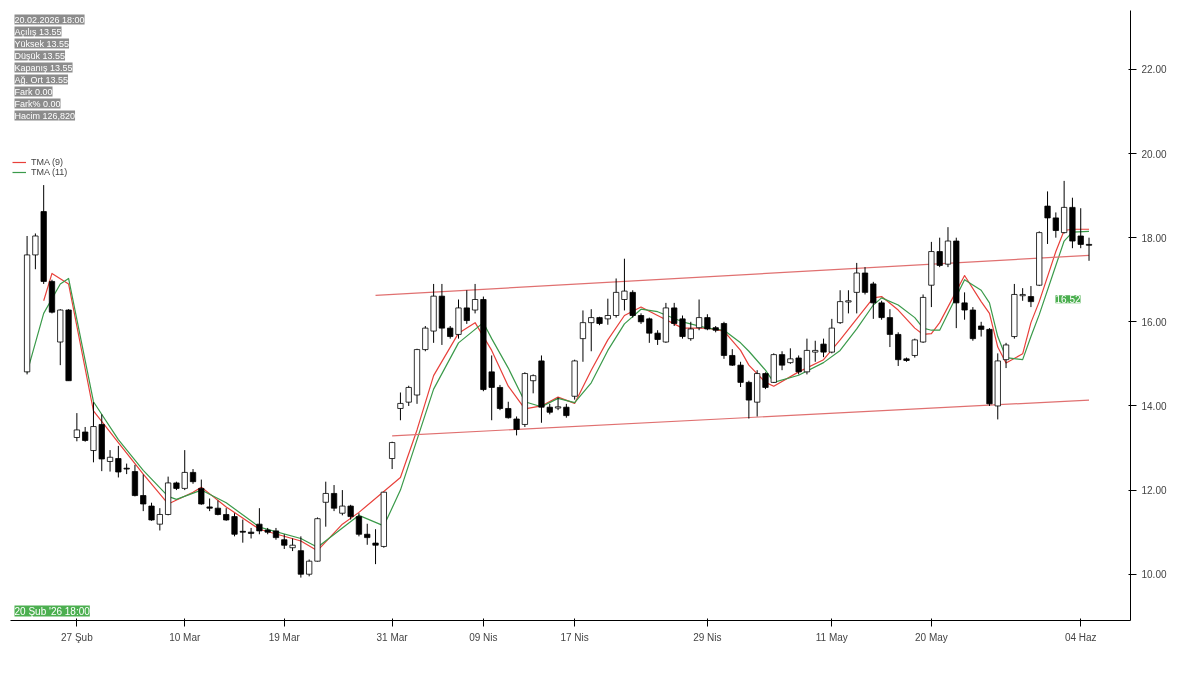 The width and height of the screenshot is (1200, 675). Describe the element at coordinates (49, 19) in the screenshot. I see `annotation: 20.02.2026 18:00` at that location.